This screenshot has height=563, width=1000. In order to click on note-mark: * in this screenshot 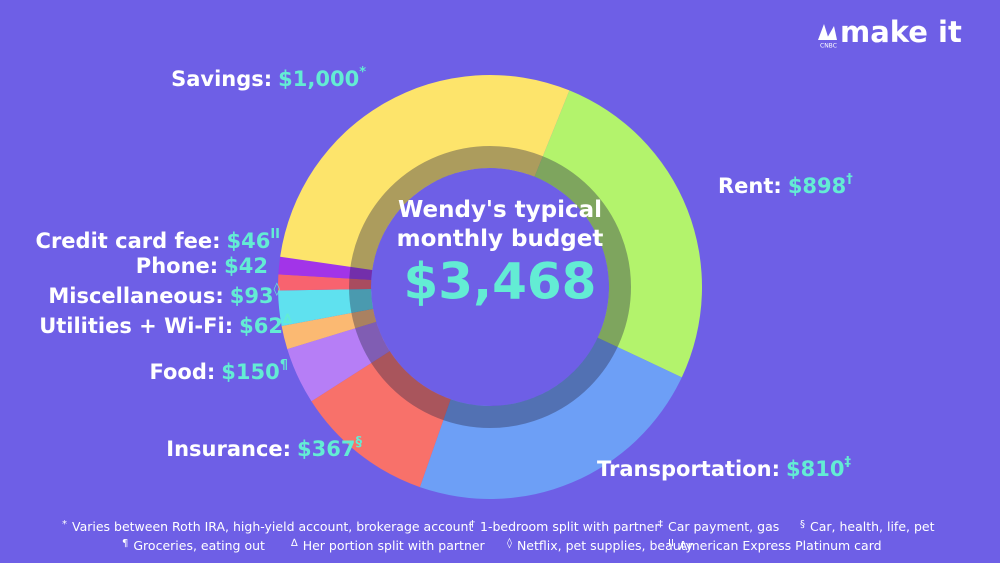, I will do `click(362, 72)`.